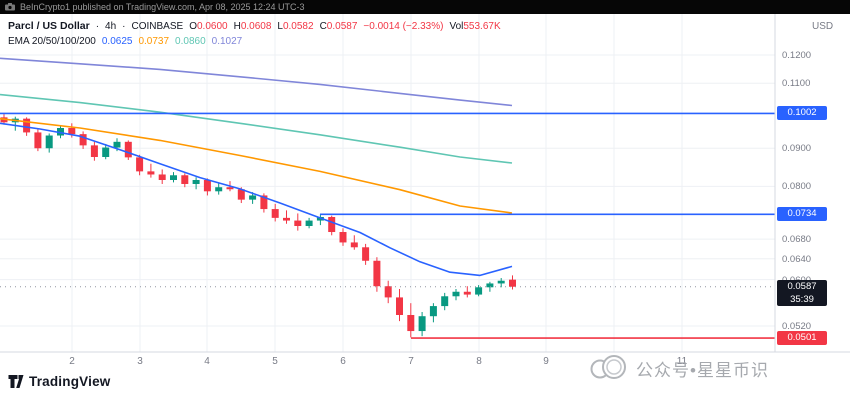 The width and height of the screenshot is (850, 408). I want to click on watermark: 公众号•星星币识, so click(678, 368).